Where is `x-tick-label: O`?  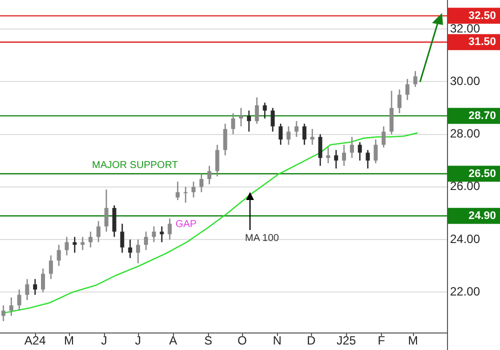
x-tick-label: O is located at coordinates (242, 341).